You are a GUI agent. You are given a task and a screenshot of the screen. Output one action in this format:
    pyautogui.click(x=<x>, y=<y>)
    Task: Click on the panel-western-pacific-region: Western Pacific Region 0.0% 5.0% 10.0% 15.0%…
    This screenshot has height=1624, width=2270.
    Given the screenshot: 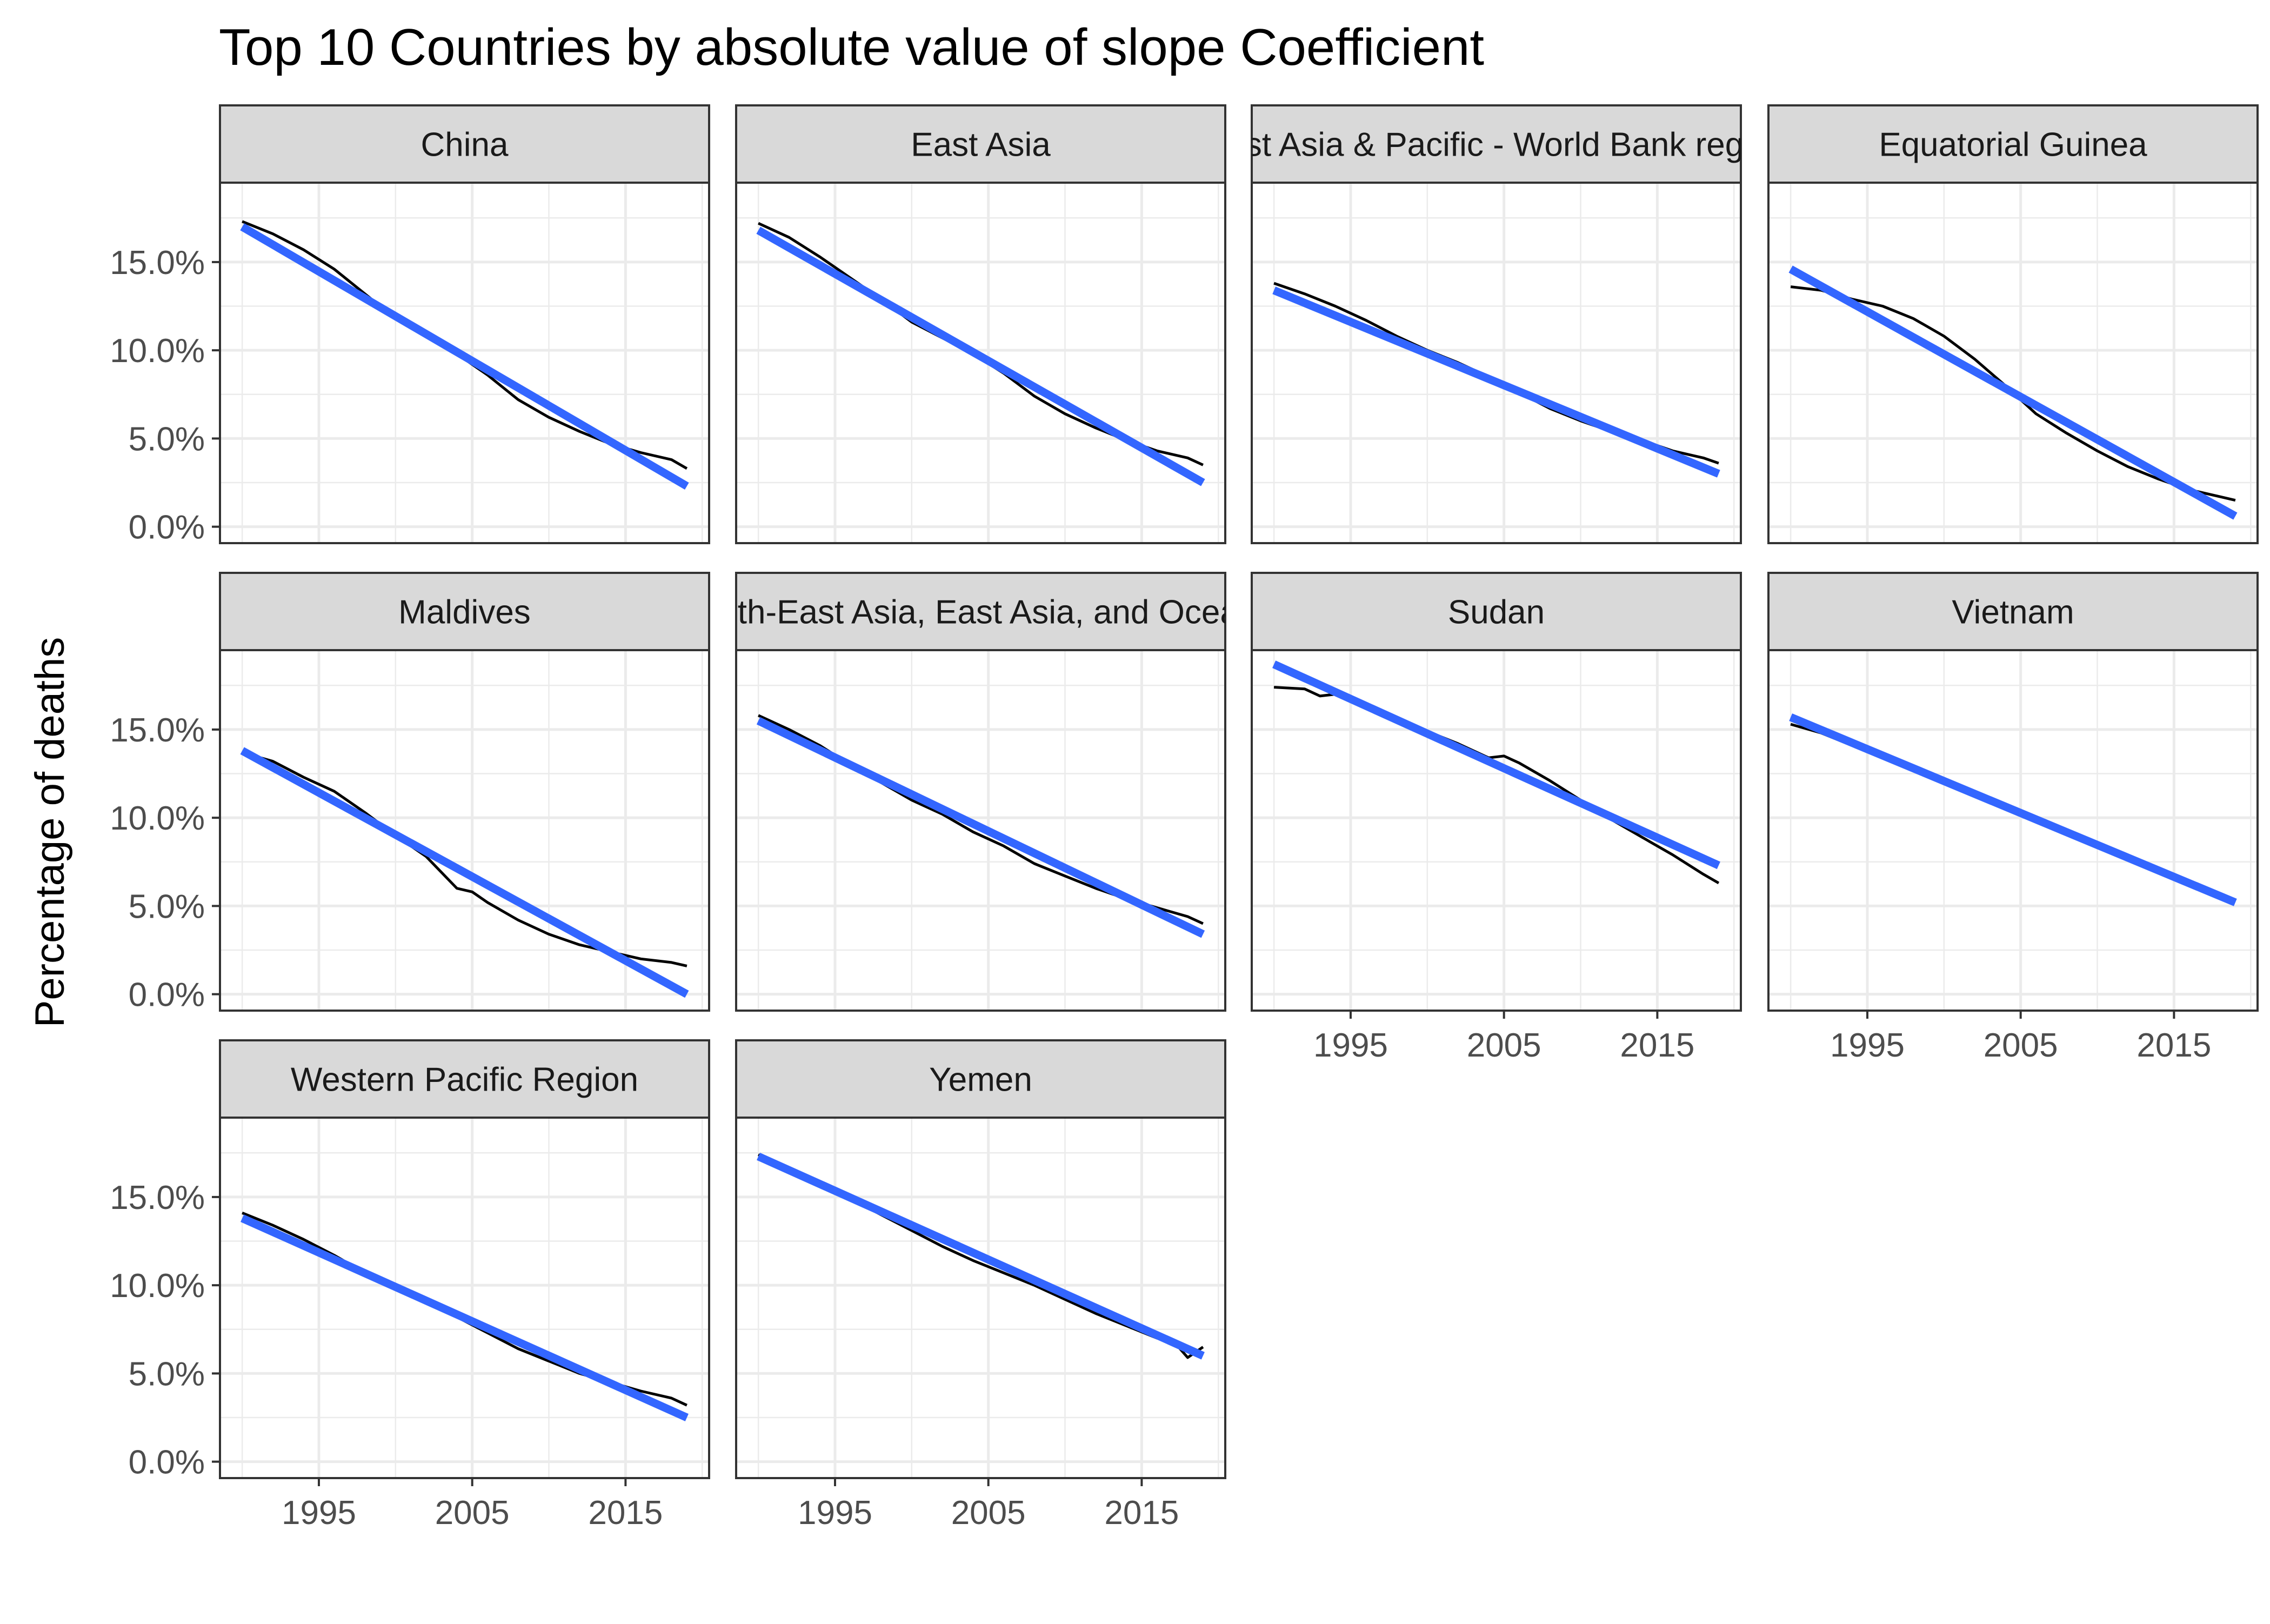 What is the action you would take?
    pyautogui.click(x=410, y=1286)
    